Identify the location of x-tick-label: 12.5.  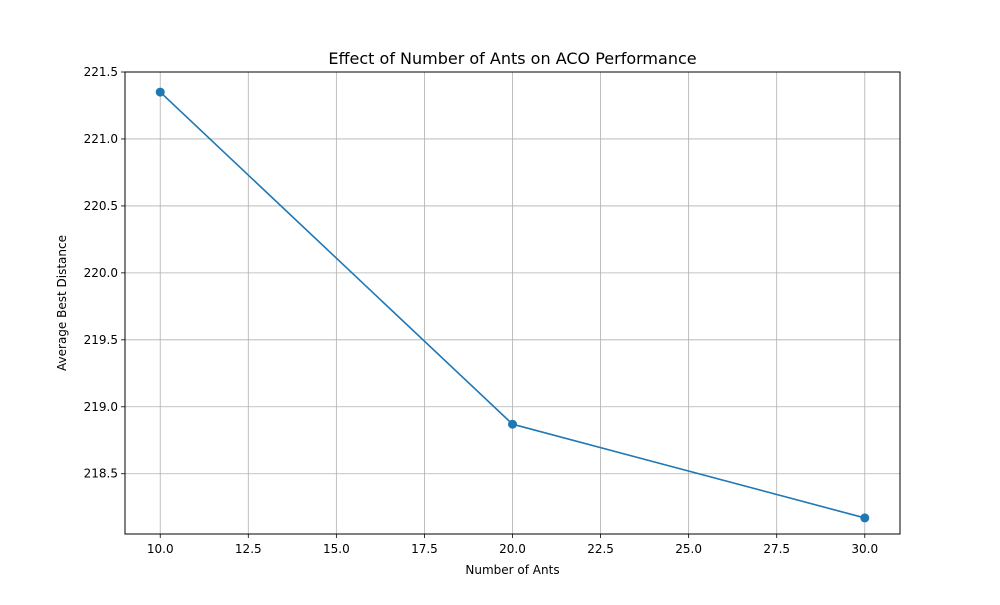
(248, 549).